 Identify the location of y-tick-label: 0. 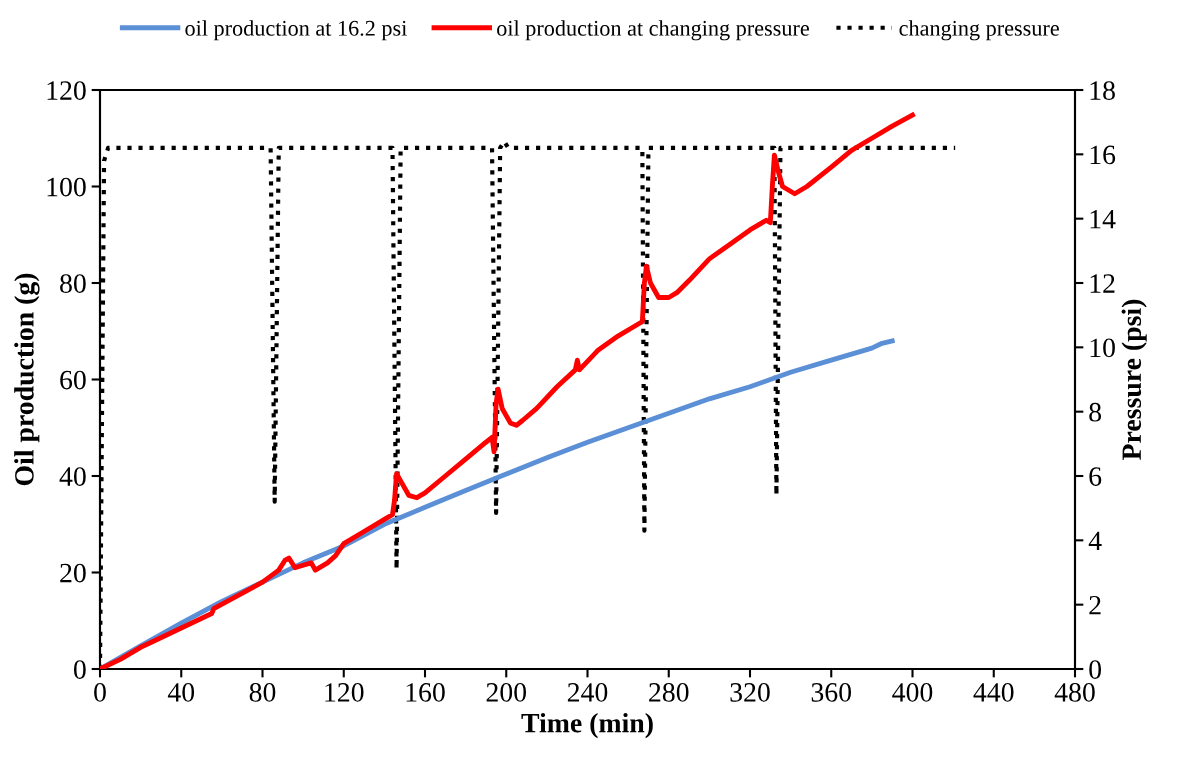
(79, 669).